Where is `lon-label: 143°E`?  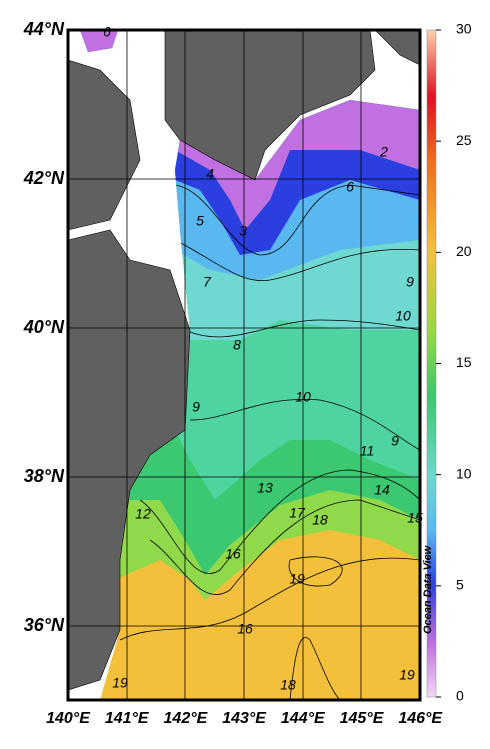
lon-label: 143°E is located at coordinates (244, 718).